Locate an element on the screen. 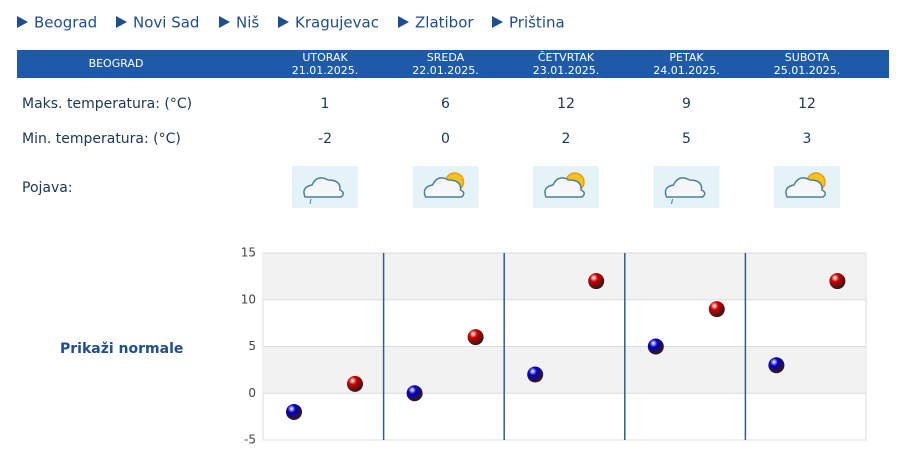 The width and height of the screenshot is (900, 463). cell-value: 0 is located at coordinates (445, 139).